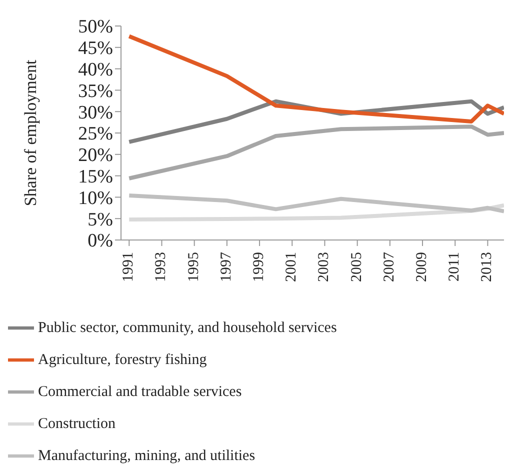 Image resolution: width=507 pixels, height=472 pixels. What do you see at coordinates (96, 91) in the screenshot?
I see `y-tick-label: 35%` at bounding box center [96, 91].